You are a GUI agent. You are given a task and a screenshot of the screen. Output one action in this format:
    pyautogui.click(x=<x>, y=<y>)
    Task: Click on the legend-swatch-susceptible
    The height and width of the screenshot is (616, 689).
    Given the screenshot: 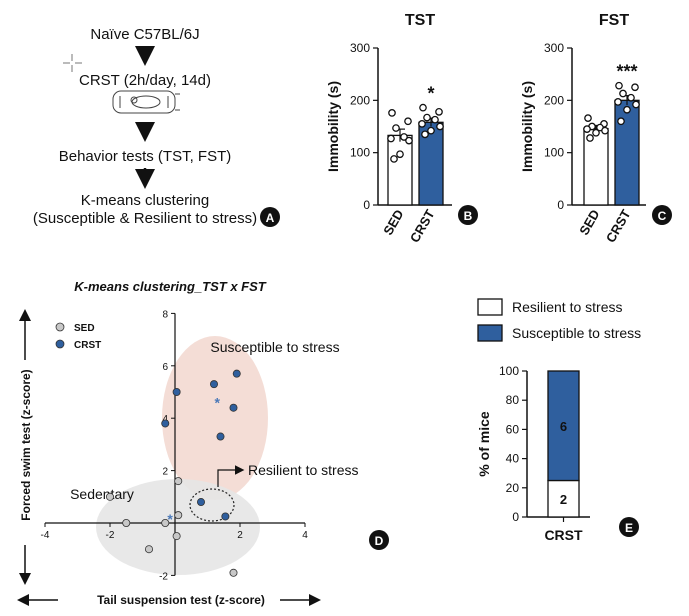 What is the action you would take?
    pyautogui.click(x=490, y=333)
    